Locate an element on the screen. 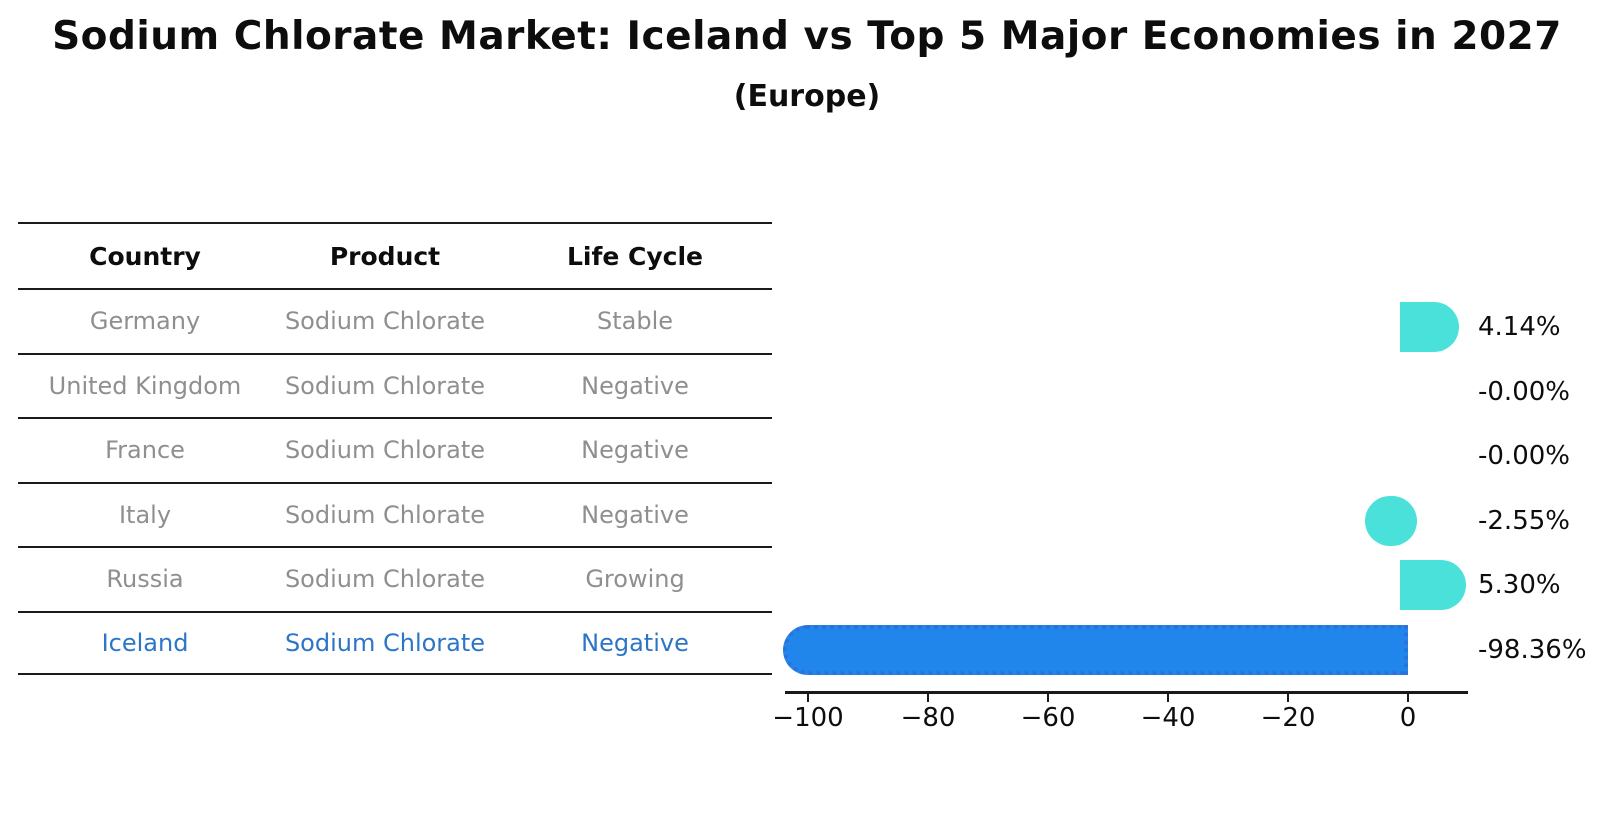 The height and width of the screenshot is (823, 1614). value-label-italy: -2.55% is located at coordinates (1524, 520).